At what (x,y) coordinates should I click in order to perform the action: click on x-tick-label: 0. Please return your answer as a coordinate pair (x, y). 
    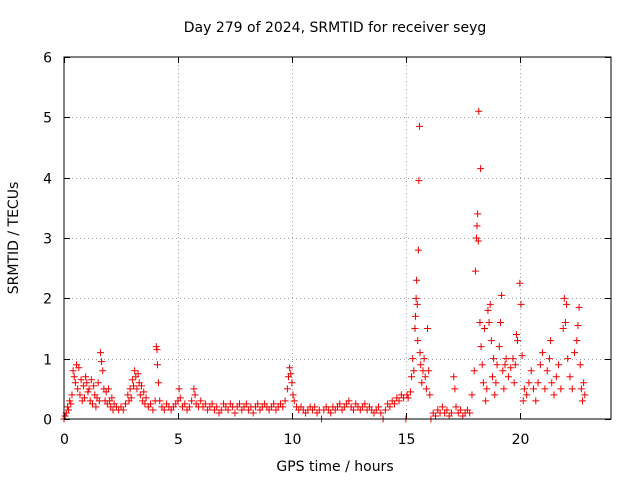
    Looking at the image, I should click on (64, 440).